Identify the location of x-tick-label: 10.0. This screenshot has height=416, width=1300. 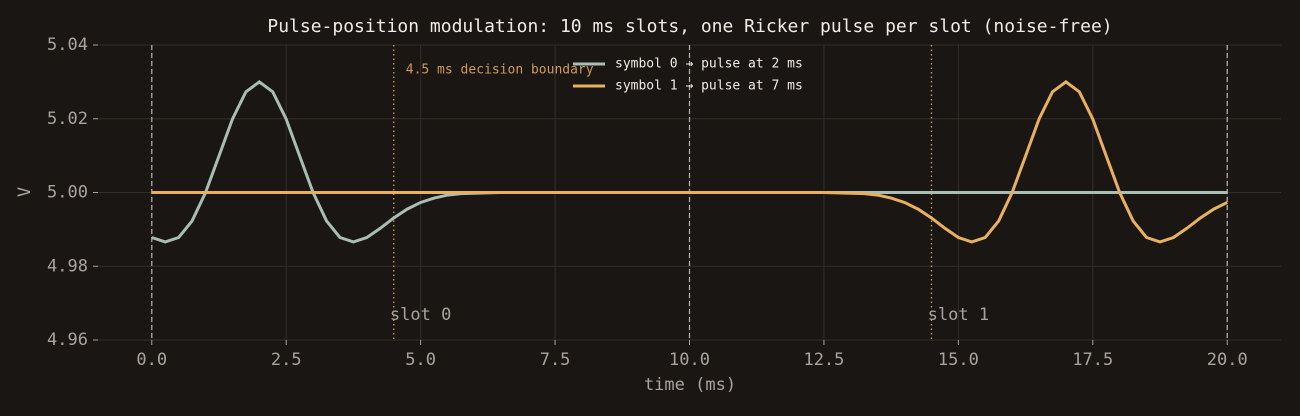
(689, 360).